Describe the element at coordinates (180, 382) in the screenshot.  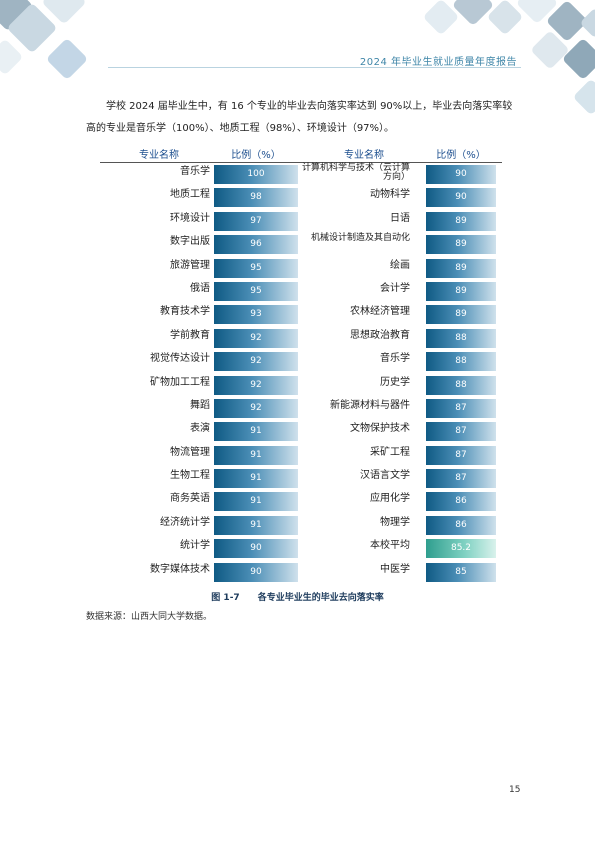
I see `major-name-left: 矿物加工工程` at that location.